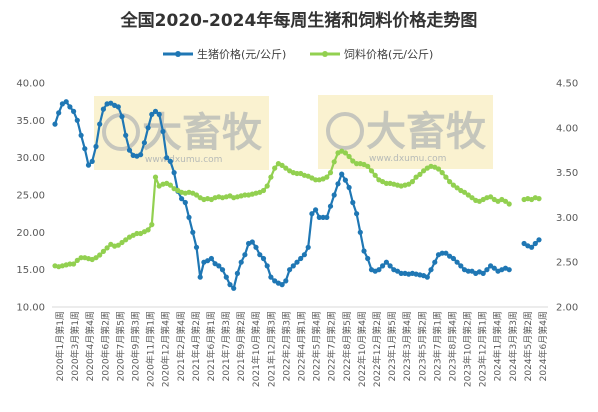  Describe the element at coordinates (567, 263) in the screenshot. I see `y-right-tick-label: 2.50` at that location.